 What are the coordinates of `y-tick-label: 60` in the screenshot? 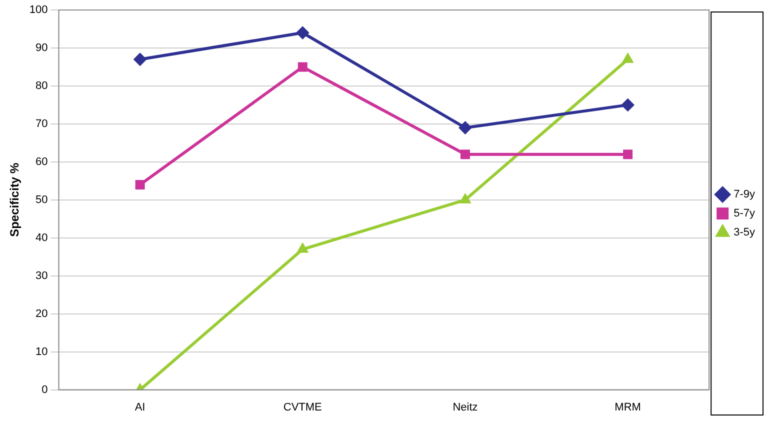 It's located at (42, 162).